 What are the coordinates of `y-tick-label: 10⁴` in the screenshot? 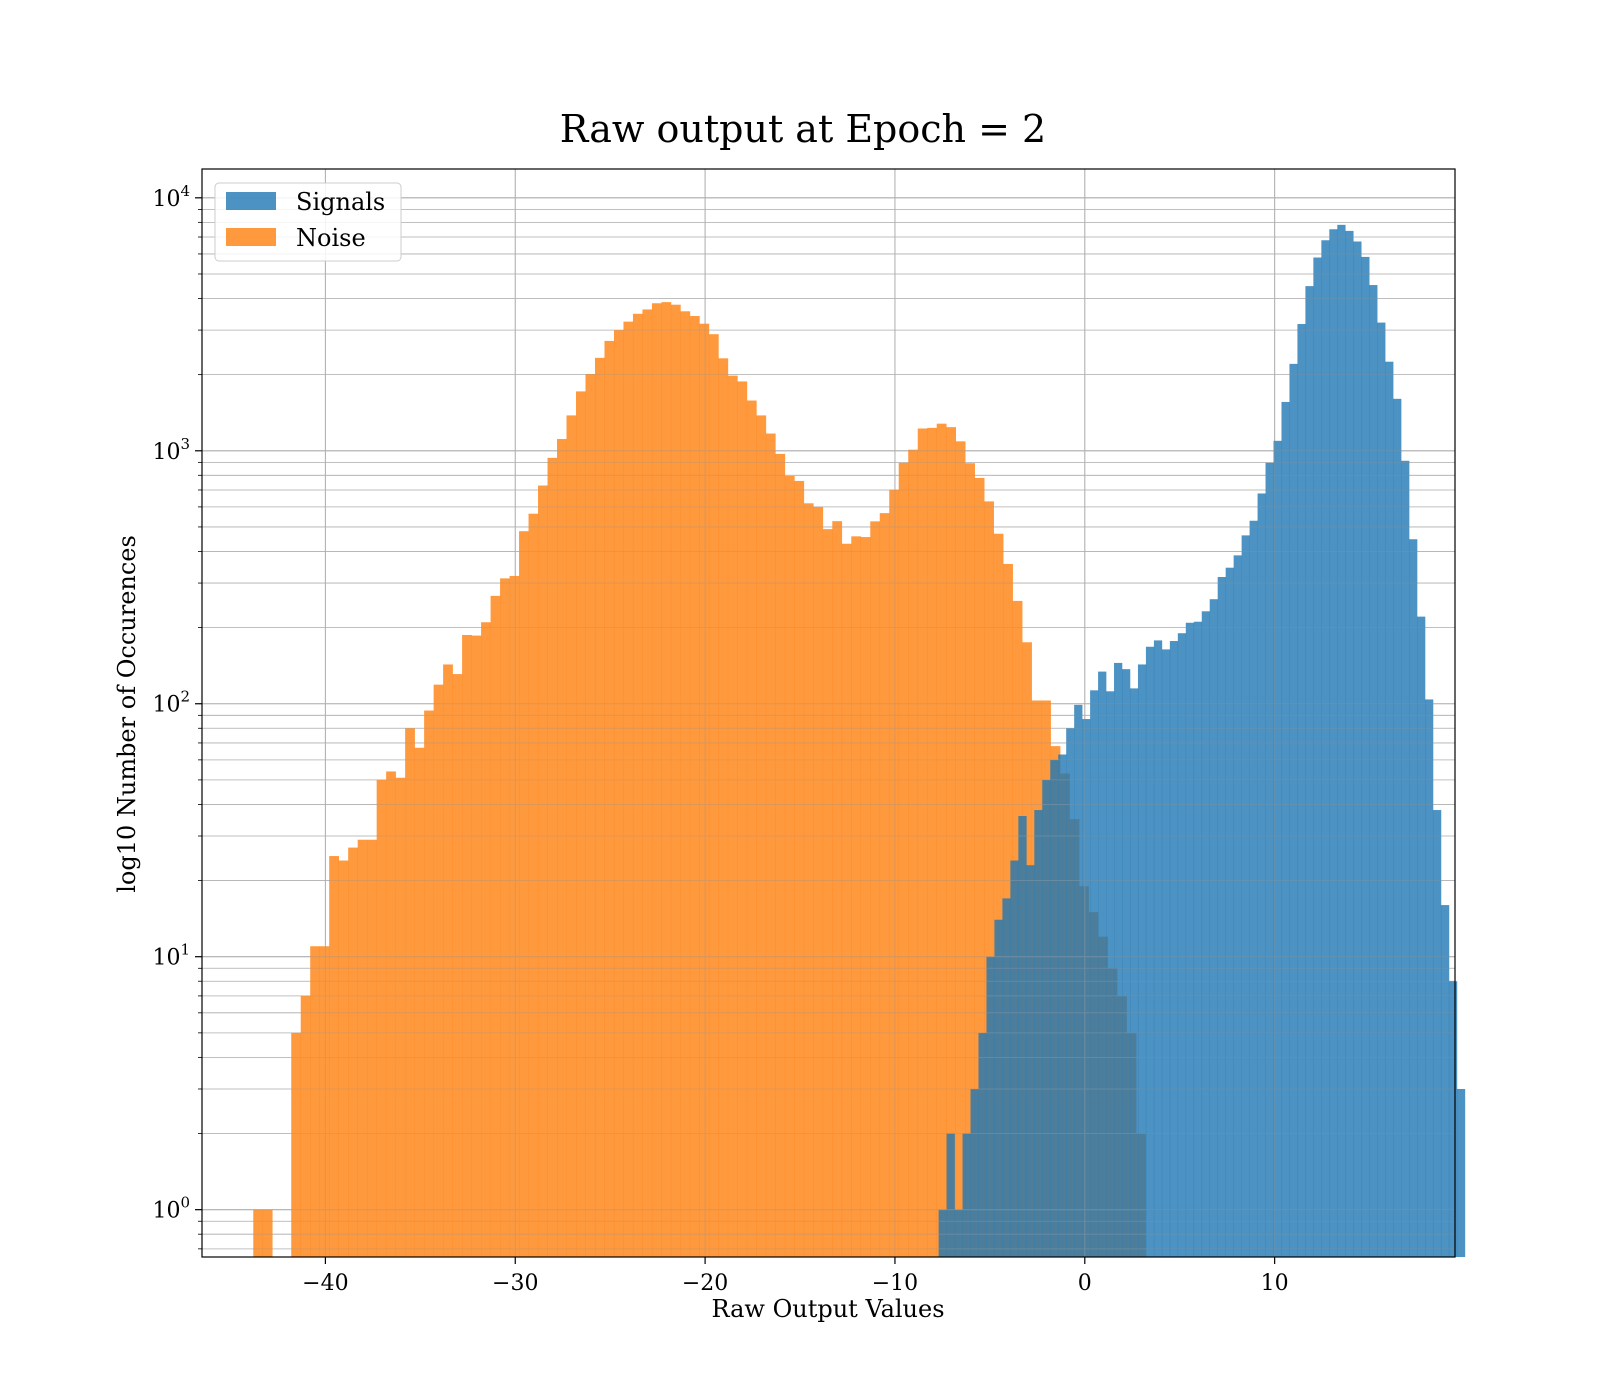 It's located at (171, 197).